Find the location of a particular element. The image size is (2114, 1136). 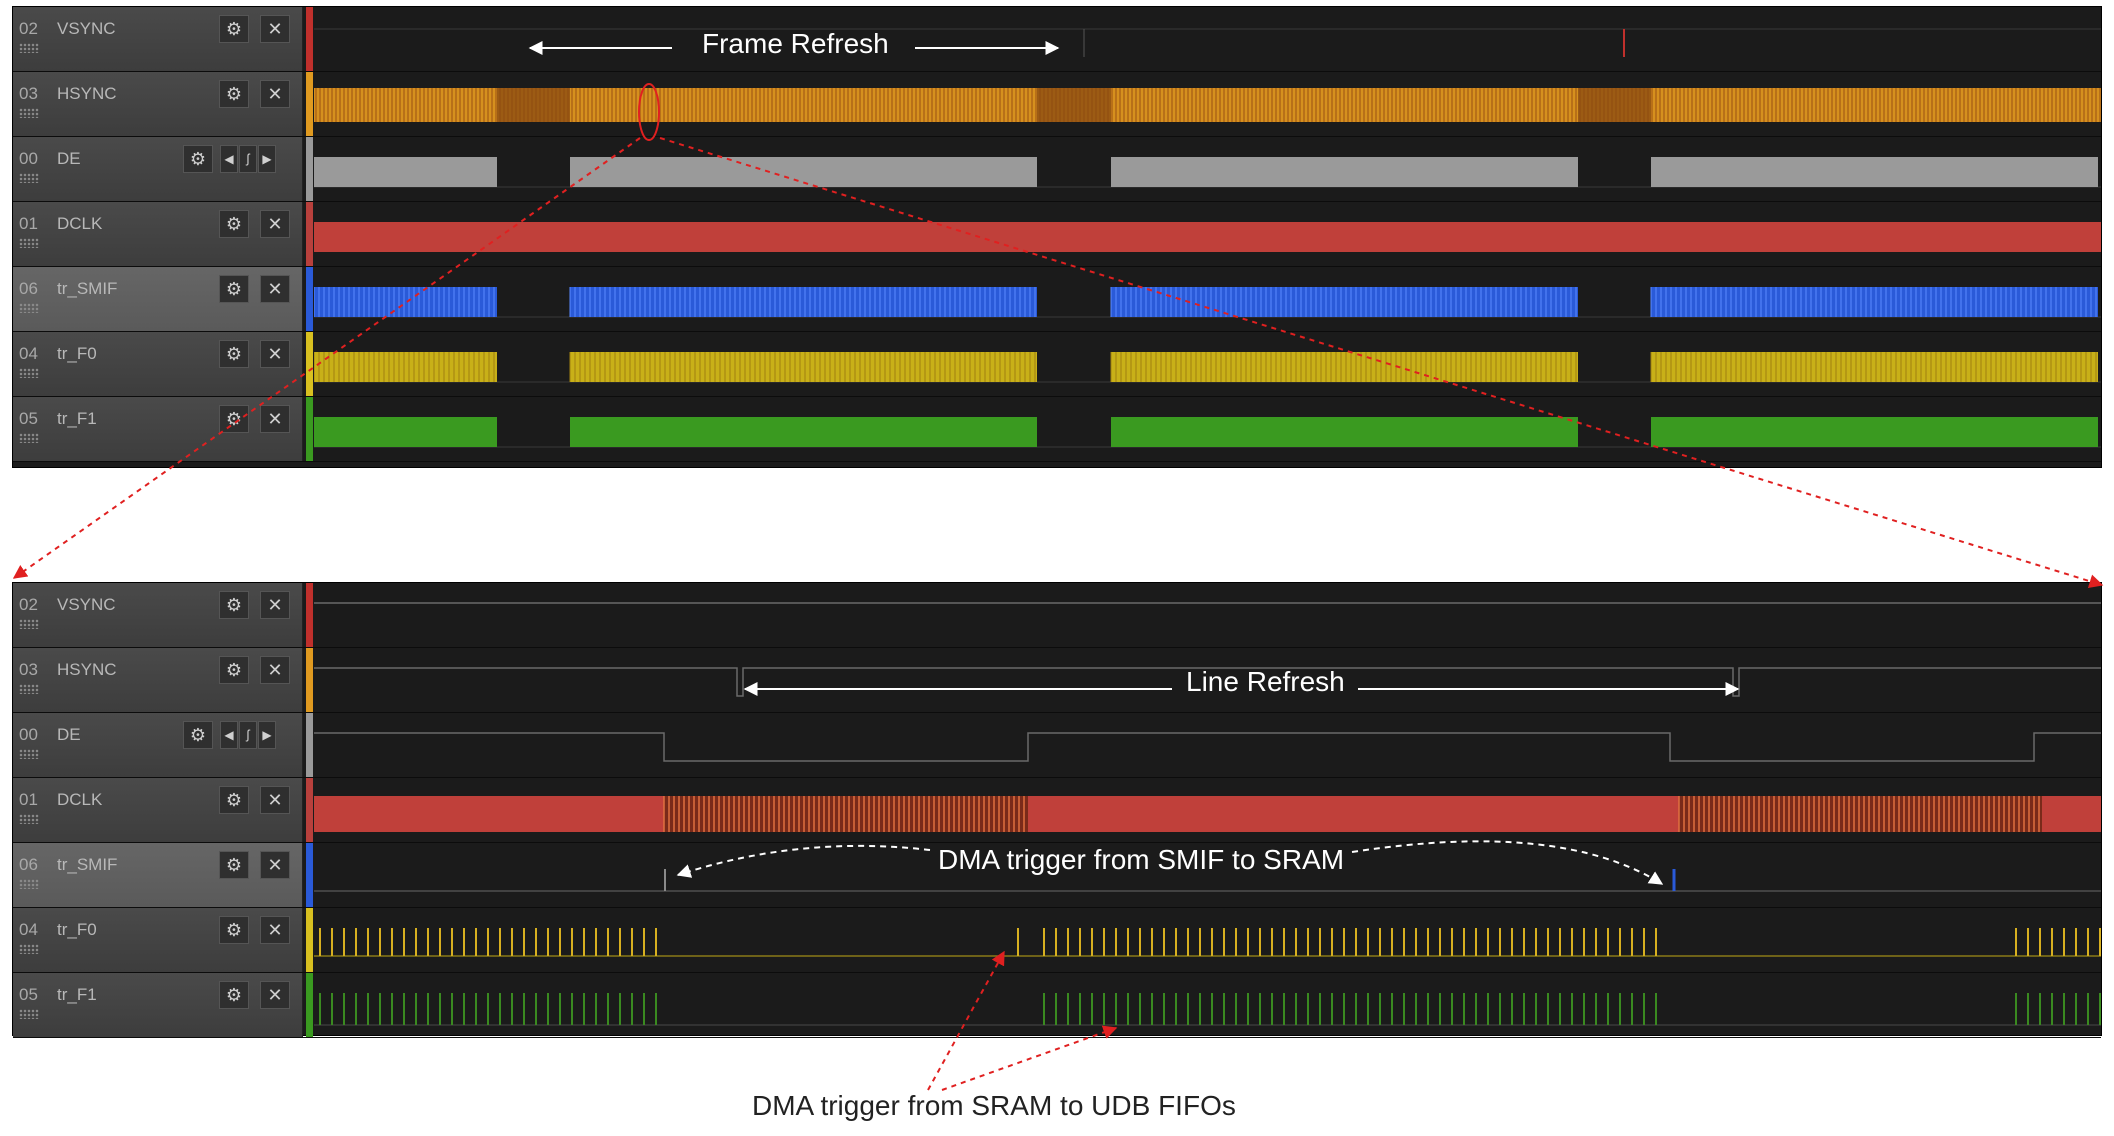

channel-number: 01 is located at coordinates (28, 223).